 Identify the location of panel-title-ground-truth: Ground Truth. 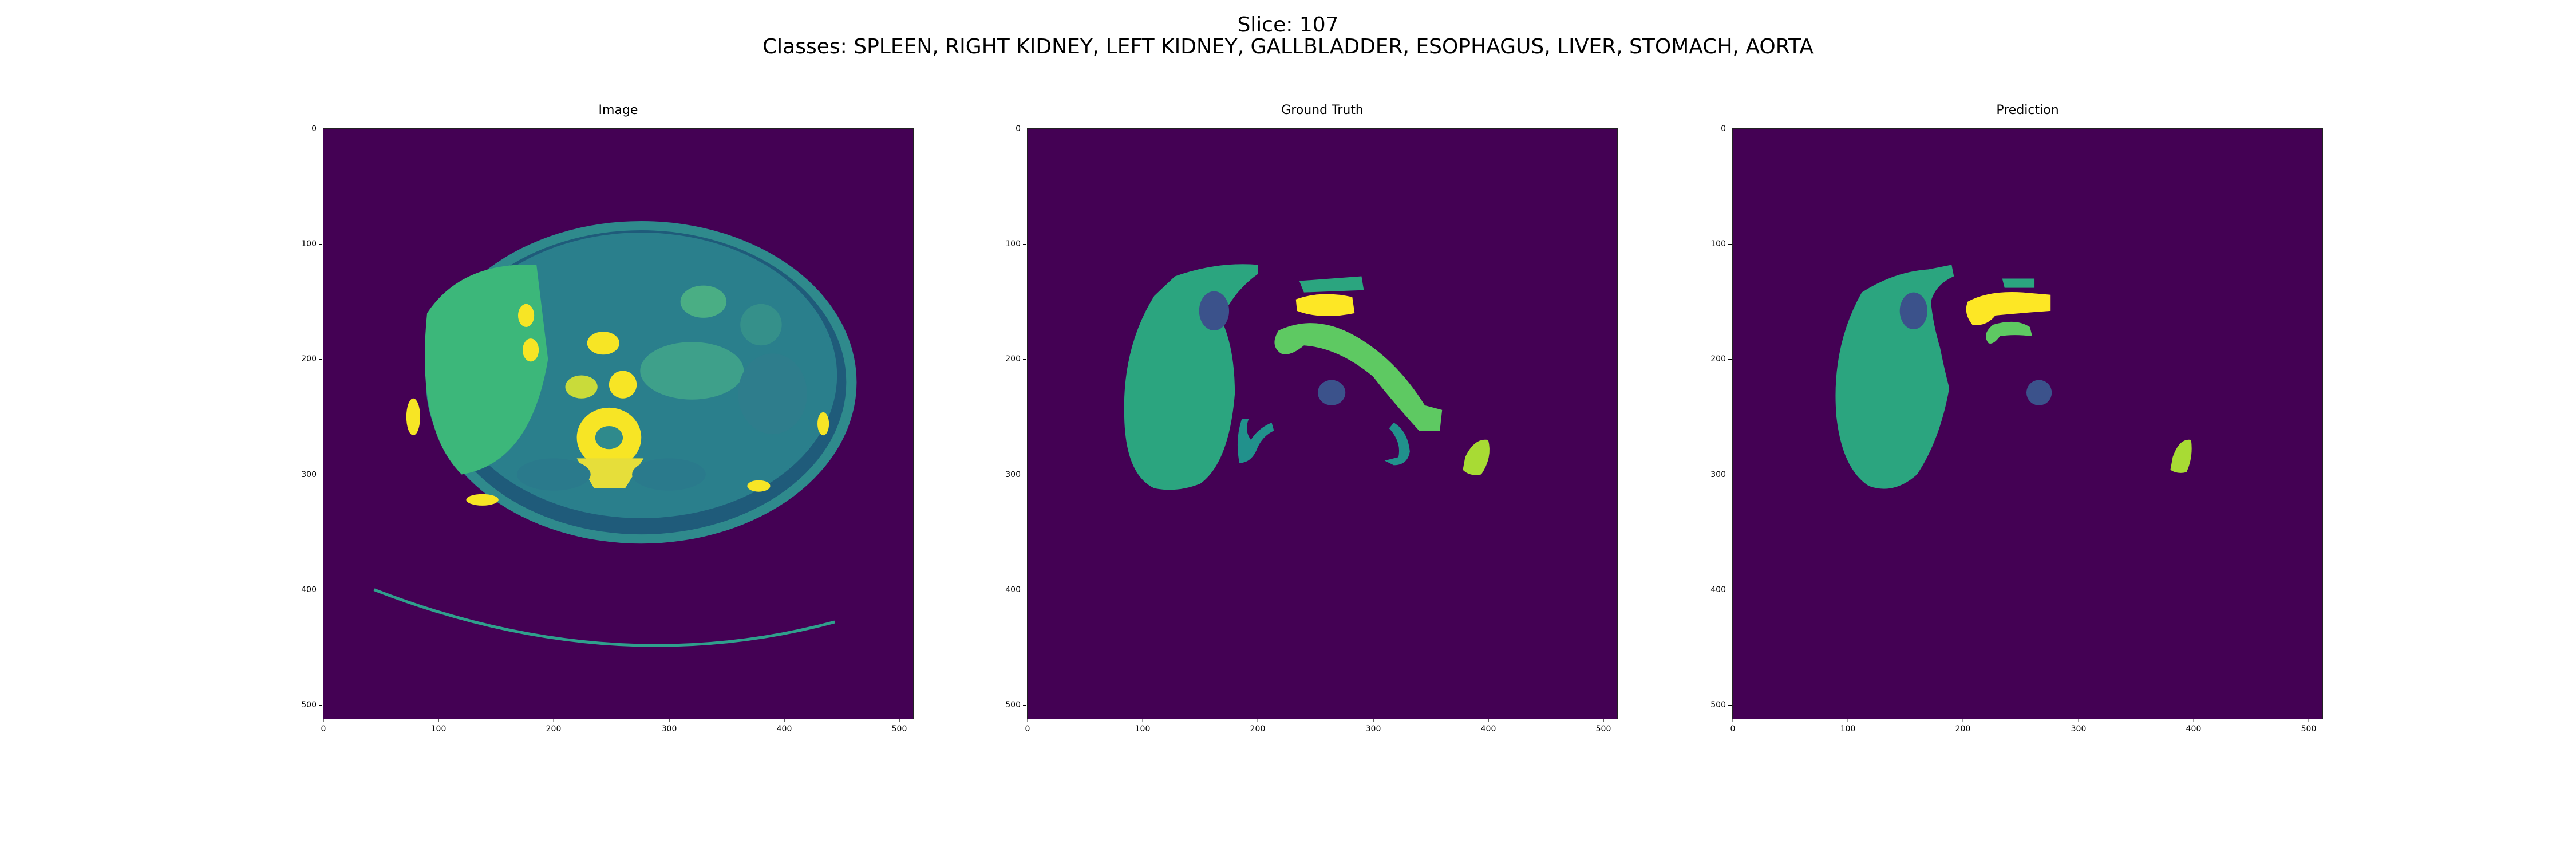
(1322, 110).